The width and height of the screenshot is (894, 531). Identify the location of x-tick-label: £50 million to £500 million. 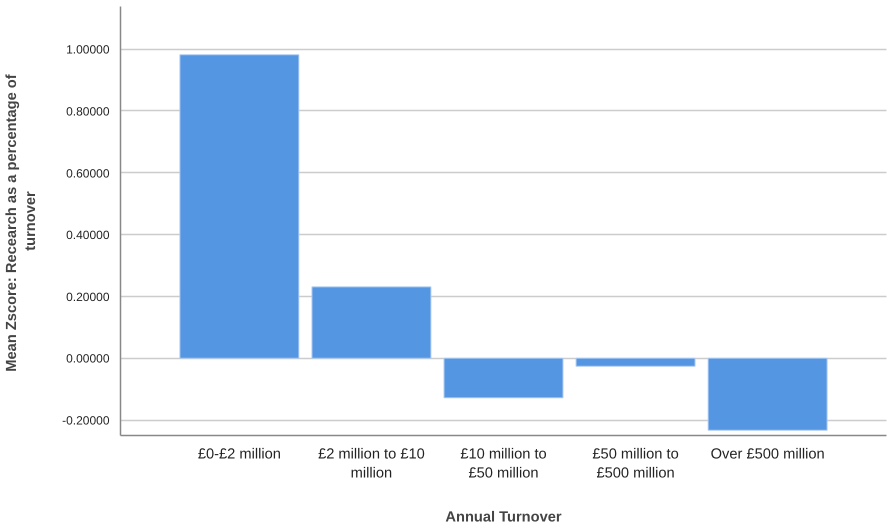
(635, 464).